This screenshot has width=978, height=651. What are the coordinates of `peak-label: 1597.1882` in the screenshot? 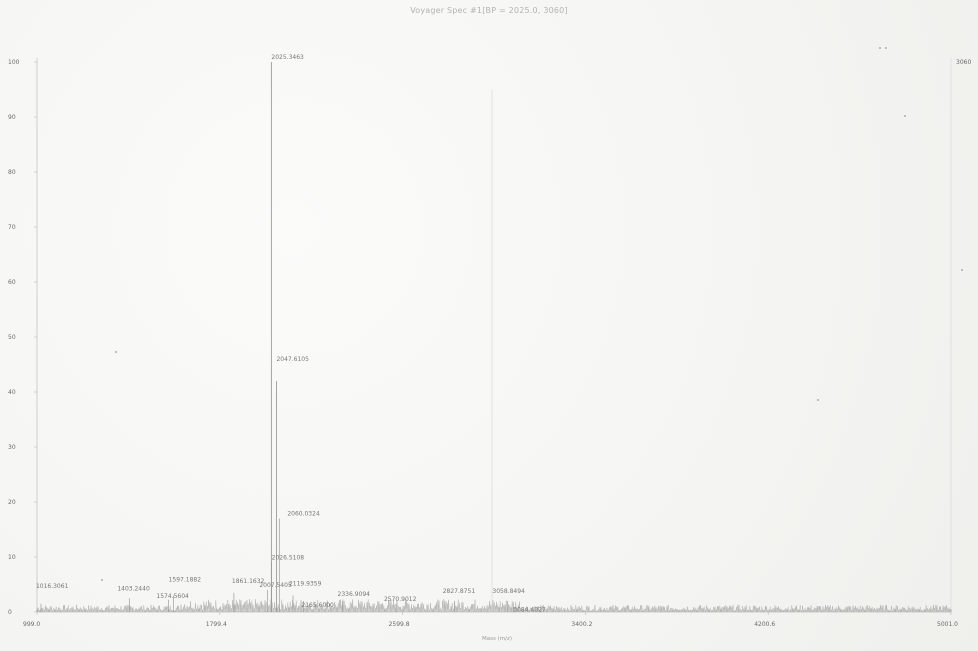 It's located at (185, 580).